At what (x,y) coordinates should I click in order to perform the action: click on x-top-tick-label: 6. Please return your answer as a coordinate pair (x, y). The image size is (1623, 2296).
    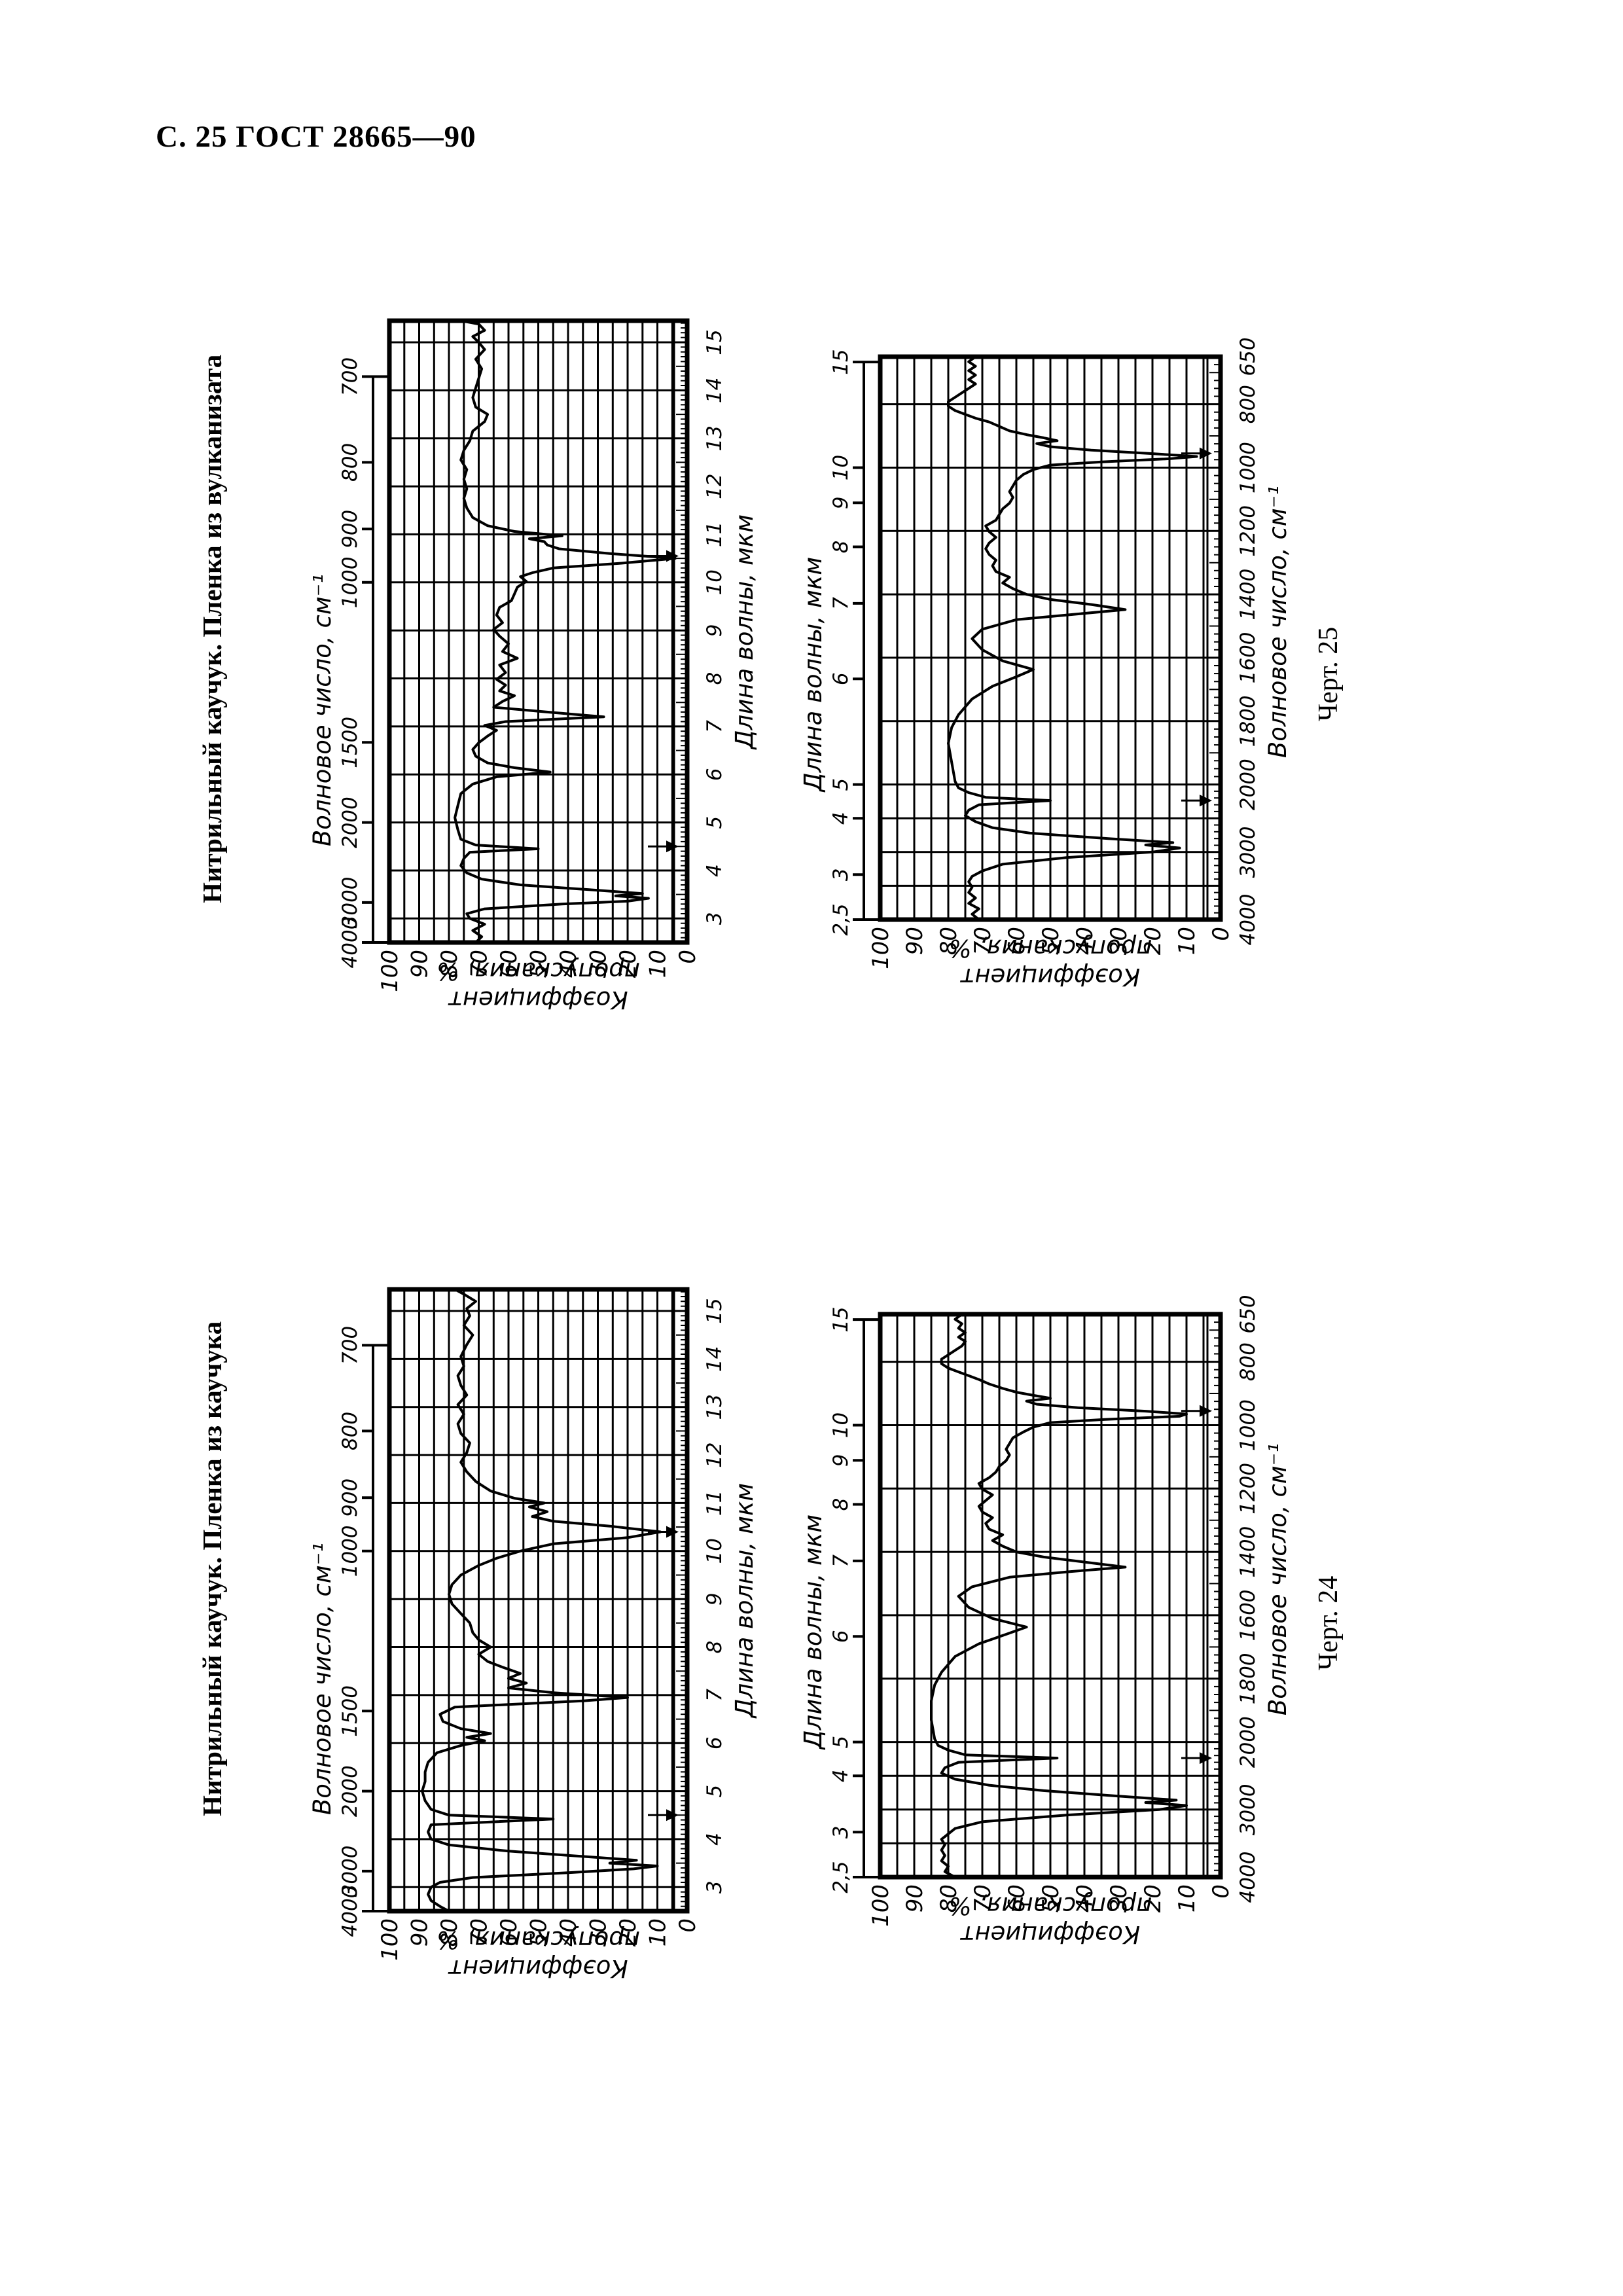
    Looking at the image, I should click on (841, 678).